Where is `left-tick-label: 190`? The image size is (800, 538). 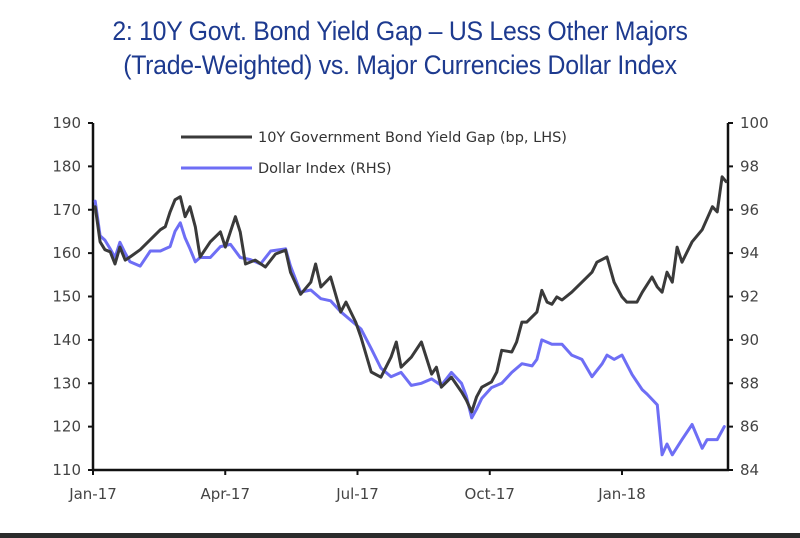 left-tick-label: 190 is located at coordinates (66, 123).